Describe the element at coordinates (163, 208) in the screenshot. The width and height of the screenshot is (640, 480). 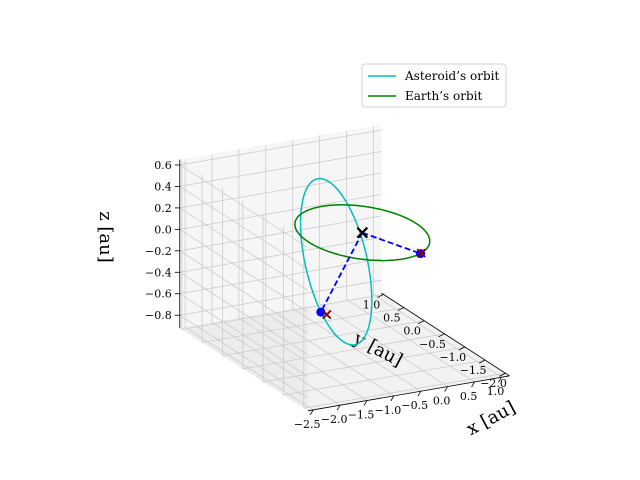
I see `z-tick-label: 0.2` at that location.